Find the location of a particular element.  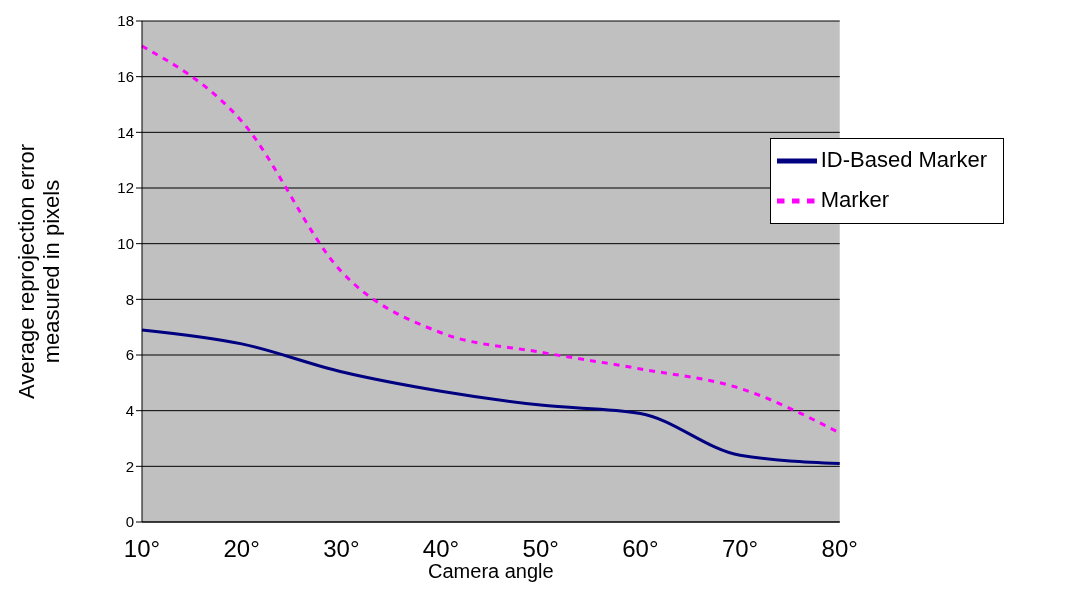

x-tick-label: 60° is located at coordinates (640, 549).